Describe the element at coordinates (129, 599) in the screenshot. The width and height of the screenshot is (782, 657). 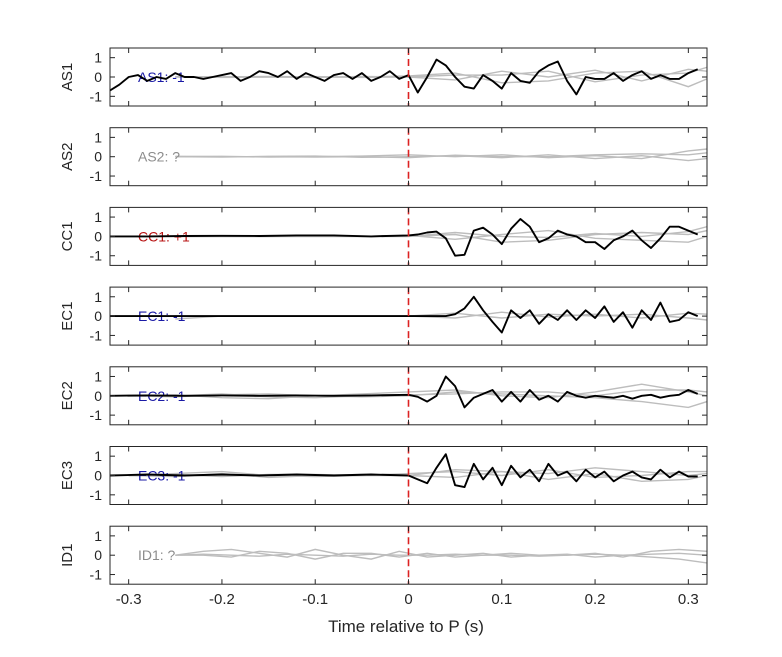
I see `x-tick-label: -0.3` at that location.